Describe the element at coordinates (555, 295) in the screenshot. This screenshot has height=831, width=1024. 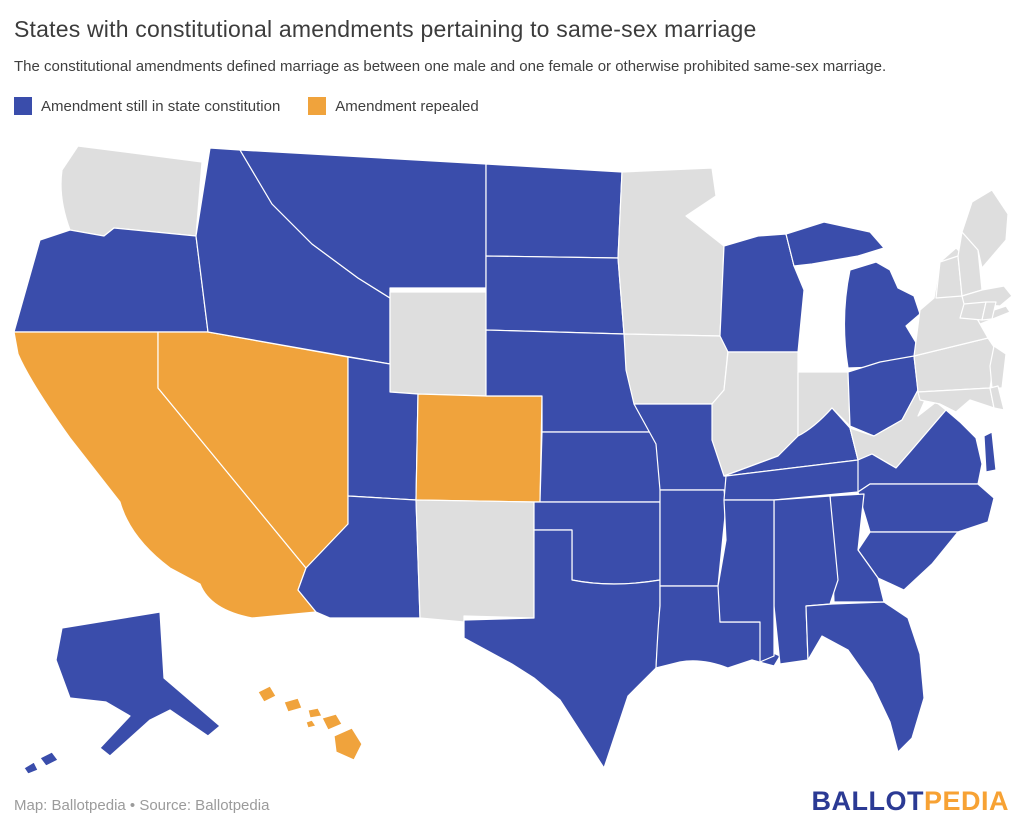
I see `state-south-dakota` at that location.